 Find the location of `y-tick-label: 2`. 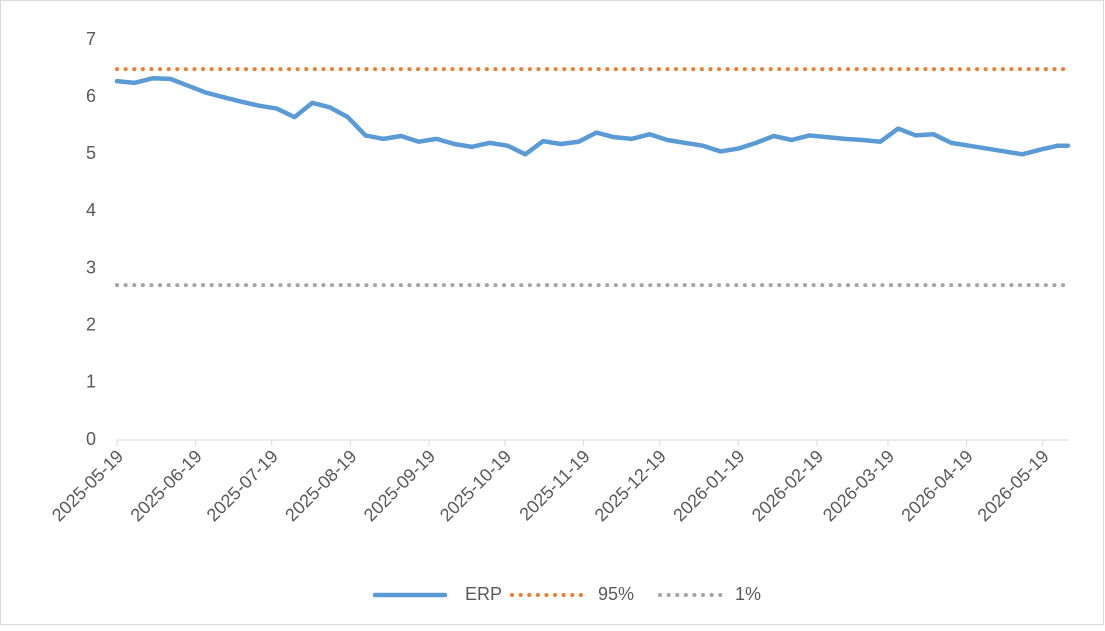

y-tick-label: 2 is located at coordinates (91, 324).